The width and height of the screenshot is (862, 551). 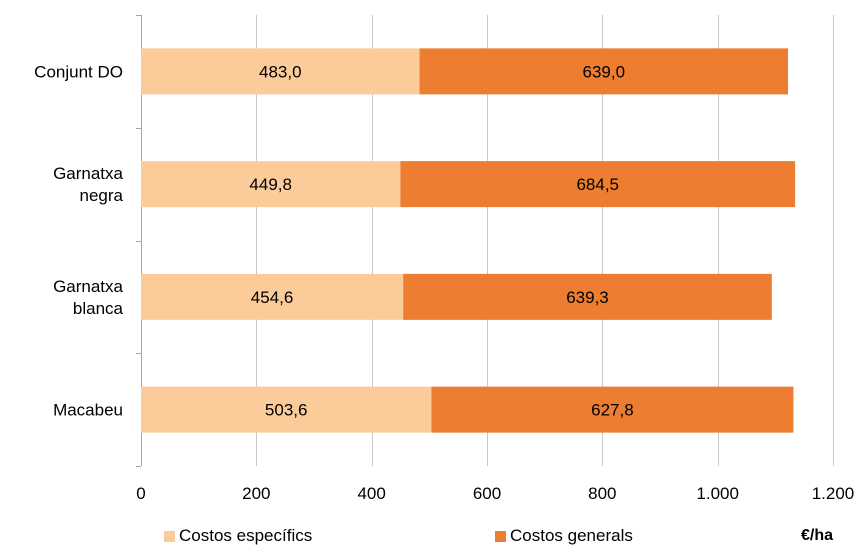 I want to click on data-label-2-0: 454,6, so click(x=272, y=297).